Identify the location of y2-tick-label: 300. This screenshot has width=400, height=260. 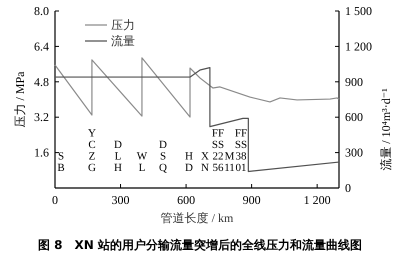
(354, 153).